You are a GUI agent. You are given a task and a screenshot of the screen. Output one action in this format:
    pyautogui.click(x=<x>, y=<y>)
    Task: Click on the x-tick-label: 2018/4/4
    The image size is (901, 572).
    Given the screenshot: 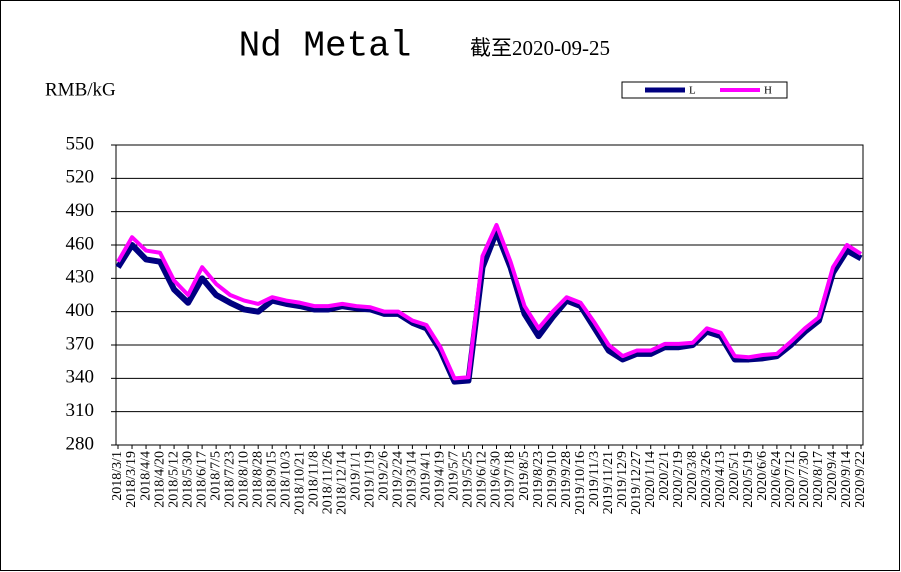 What is the action you would take?
    pyautogui.click(x=145, y=476)
    